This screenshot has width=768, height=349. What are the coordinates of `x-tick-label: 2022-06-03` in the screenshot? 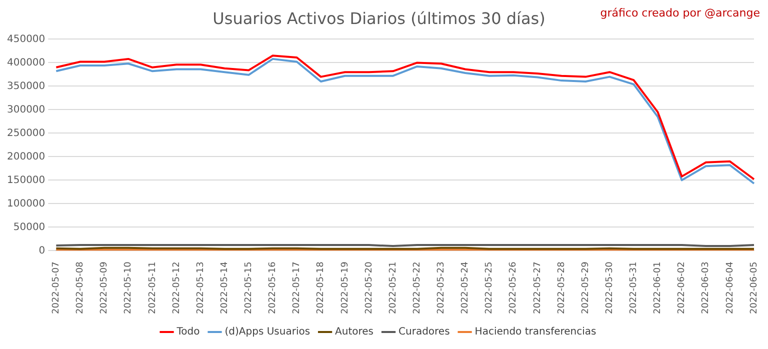 It's located at (706, 288).